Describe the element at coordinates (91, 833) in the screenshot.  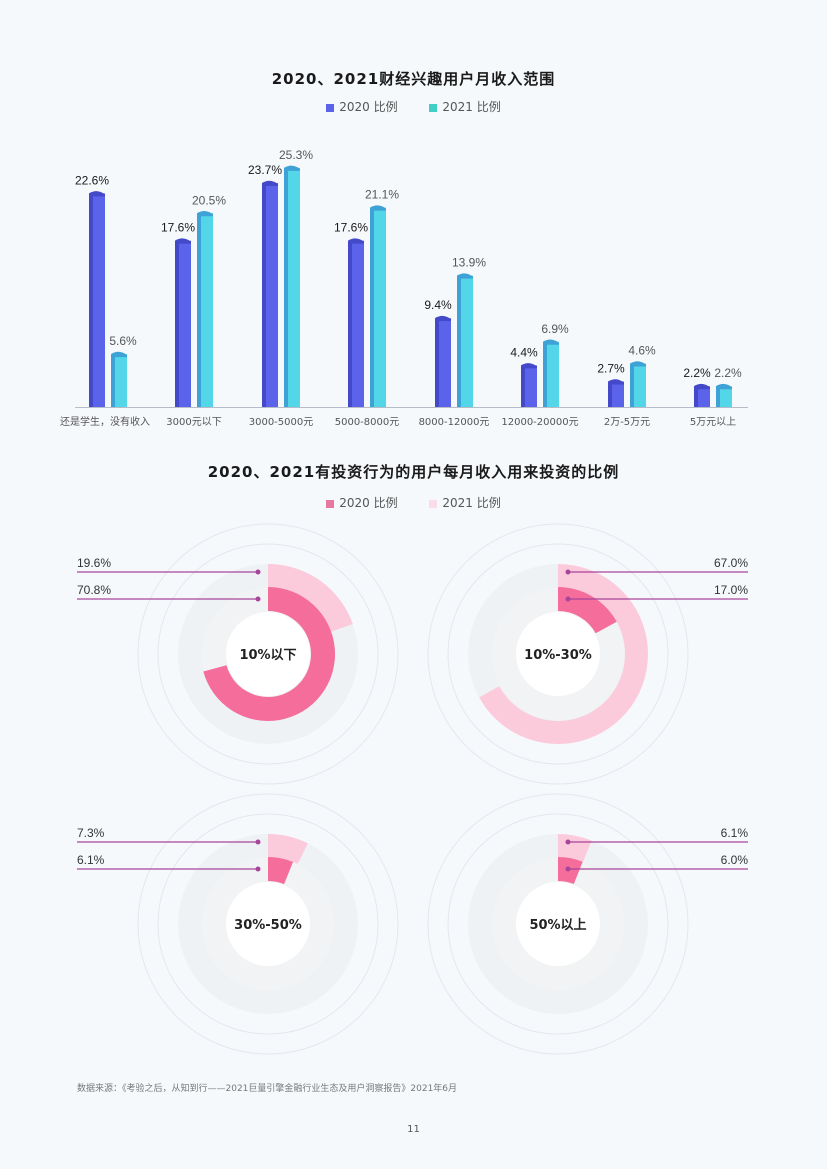
I see `donut-outer-value: 7.3%` at that location.